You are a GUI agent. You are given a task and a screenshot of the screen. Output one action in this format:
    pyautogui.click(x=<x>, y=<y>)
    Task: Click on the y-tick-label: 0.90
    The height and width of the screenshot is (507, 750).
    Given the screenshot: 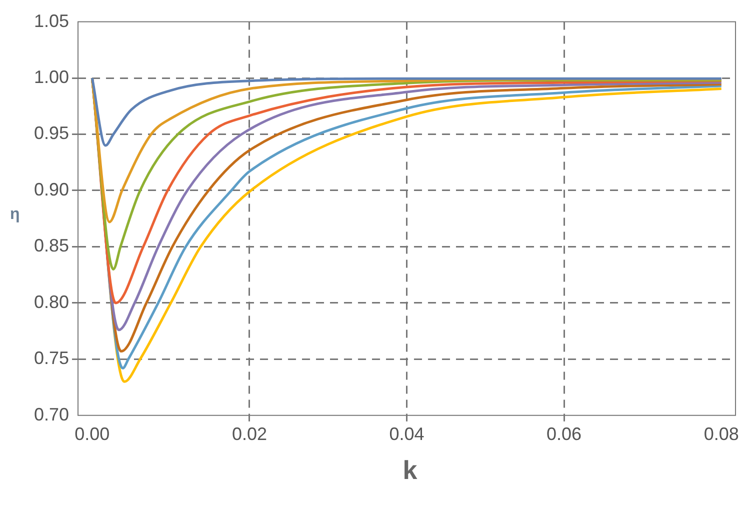 What is the action you would take?
    pyautogui.click(x=51, y=189)
    